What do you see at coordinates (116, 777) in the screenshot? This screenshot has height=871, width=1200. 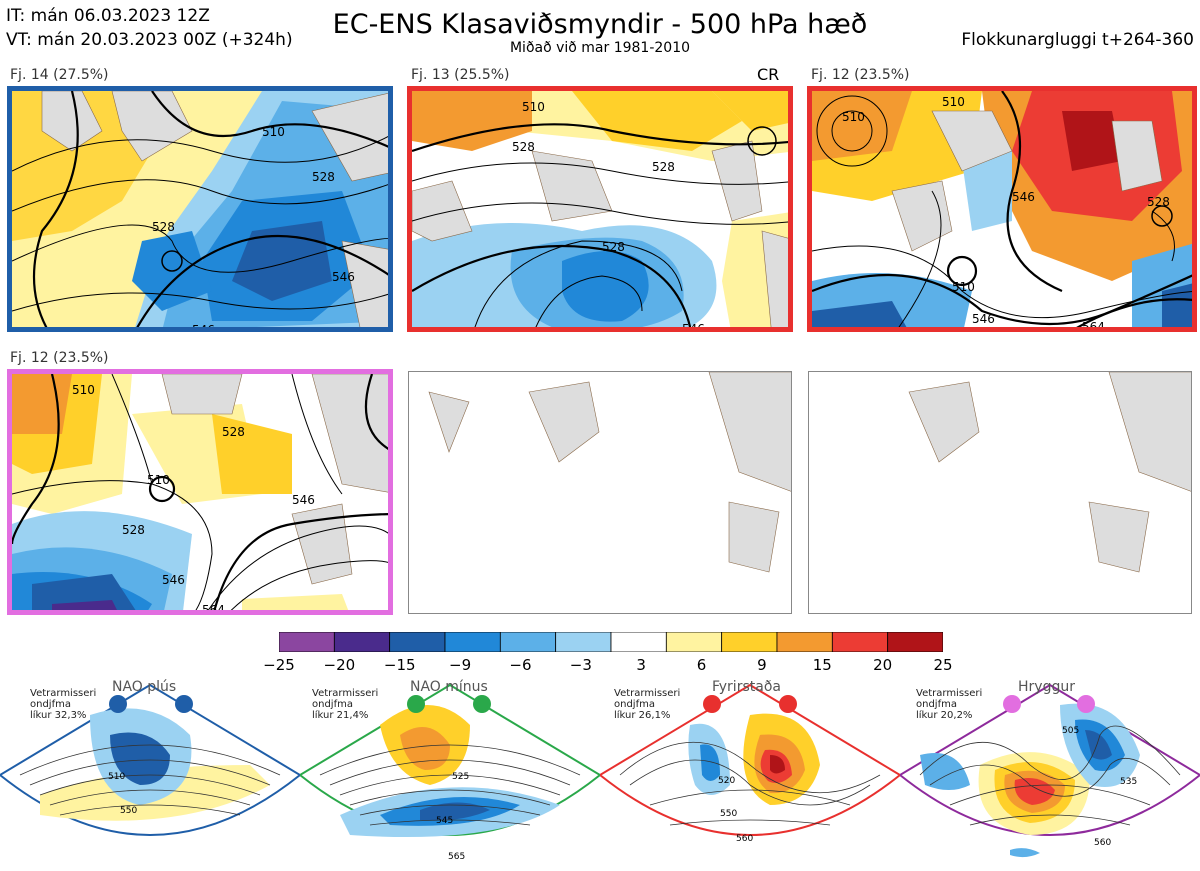 I see `regime-contour-label: 510` at bounding box center [116, 777].